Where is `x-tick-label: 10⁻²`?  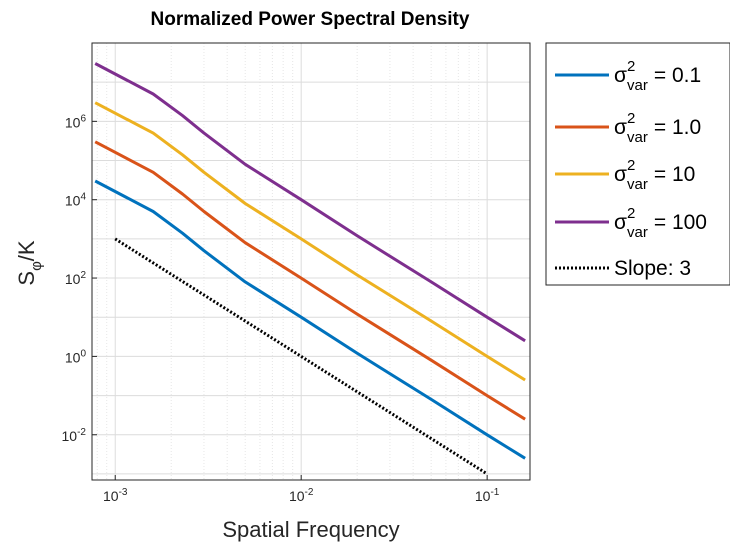
x-tick-label: 10⁻² is located at coordinates (301, 495).